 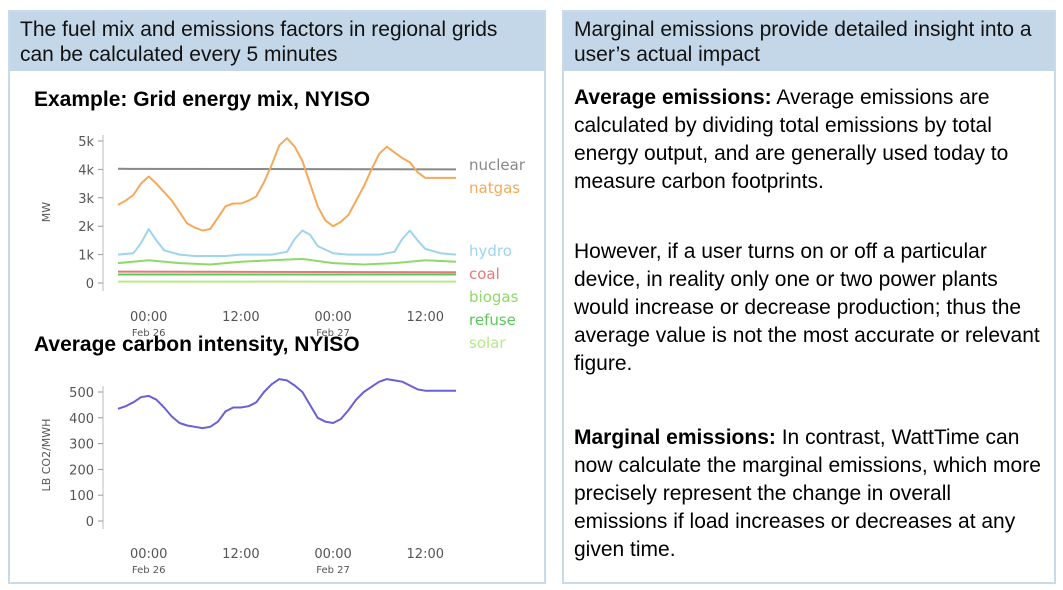 What do you see at coordinates (286, 184) in the screenshot?
I see `series-line-natgas` at bounding box center [286, 184].